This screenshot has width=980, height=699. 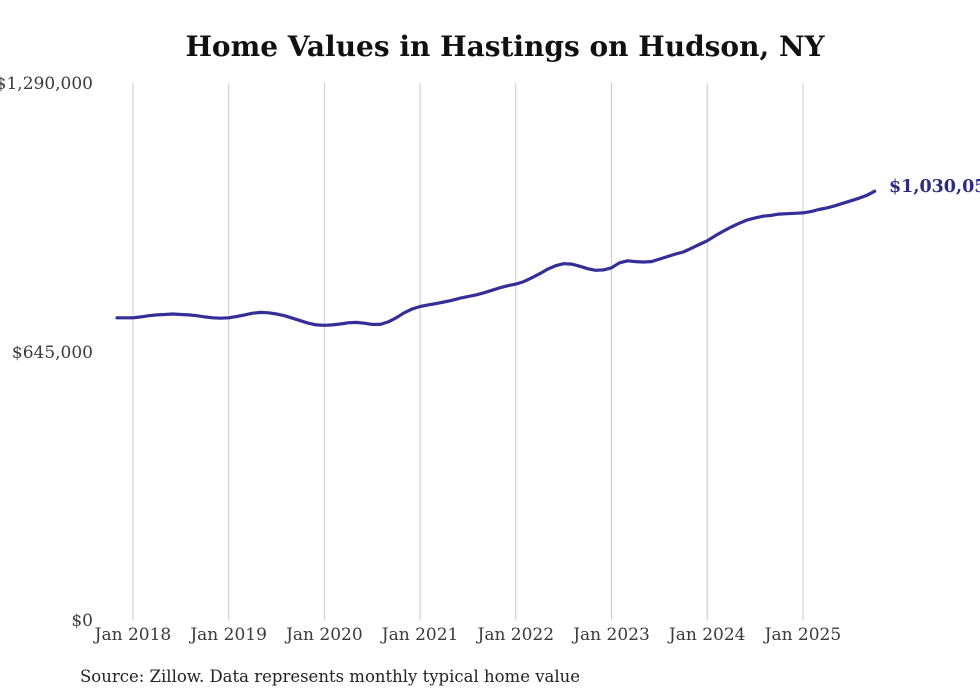 What do you see at coordinates (228, 635) in the screenshot?
I see `x-tick-label: Jan 2019` at bounding box center [228, 635].